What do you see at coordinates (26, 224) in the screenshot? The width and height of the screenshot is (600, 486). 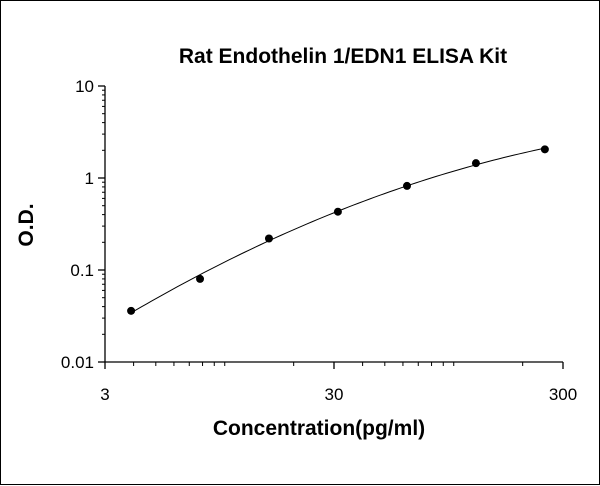 I see `y-axis-label: O.D.` at bounding box center [26, 224].